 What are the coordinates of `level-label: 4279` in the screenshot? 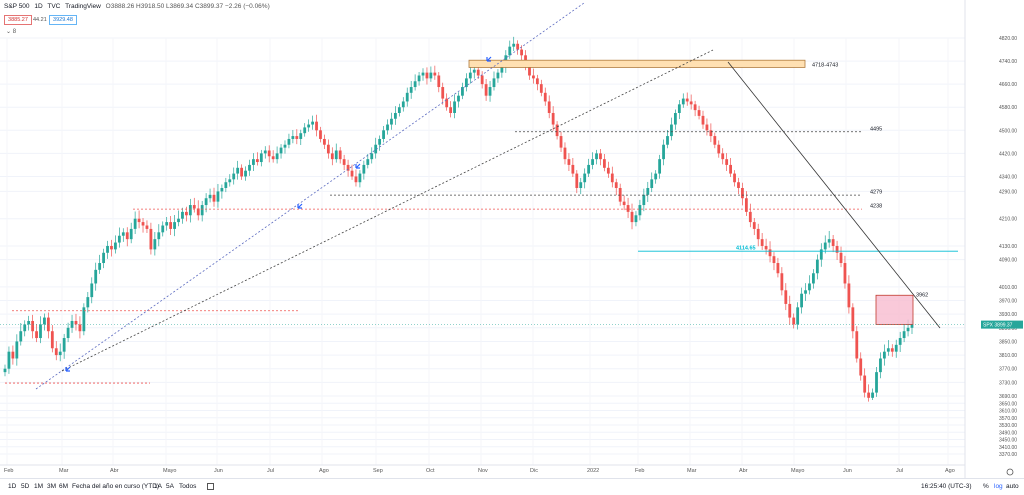 It's located at (876, 193).